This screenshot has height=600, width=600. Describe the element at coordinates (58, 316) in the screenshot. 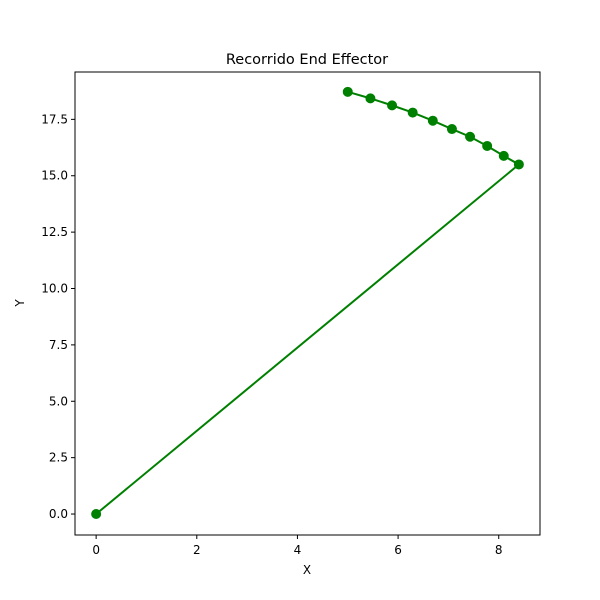

I see `y-axis: 0.0 2.5 5.0 7.5 10.0 12.5 15.0 17.5` at that location.